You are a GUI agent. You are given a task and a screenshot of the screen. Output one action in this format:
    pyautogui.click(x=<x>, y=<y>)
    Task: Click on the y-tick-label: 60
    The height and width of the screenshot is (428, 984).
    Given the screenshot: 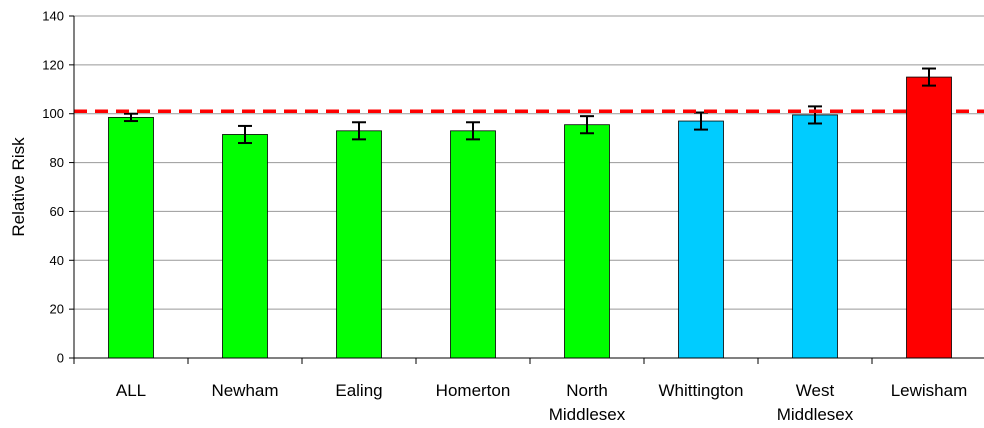 What is the action you would take?
    pyautogui.click(x=57, y=211)
    